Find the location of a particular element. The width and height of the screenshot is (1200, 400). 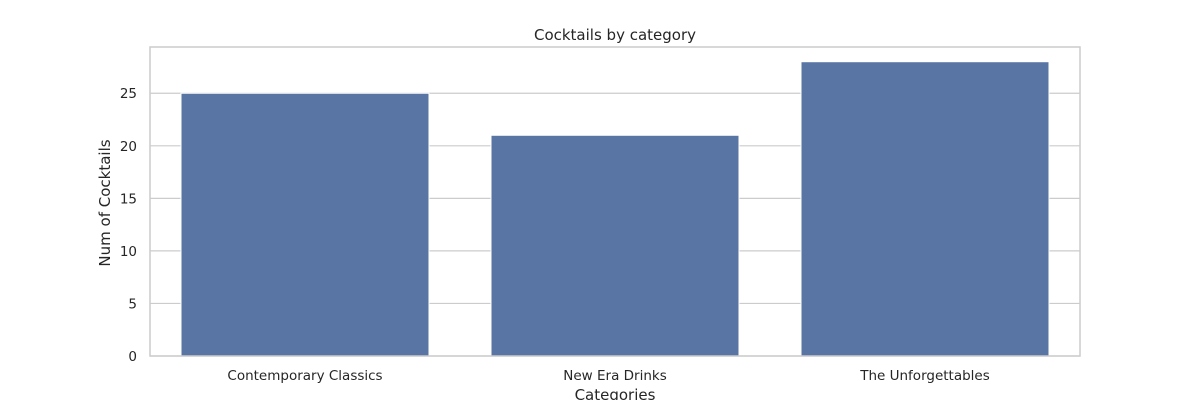

x-tick-label: Contemporary Classics is located at coordinates (304, 376).